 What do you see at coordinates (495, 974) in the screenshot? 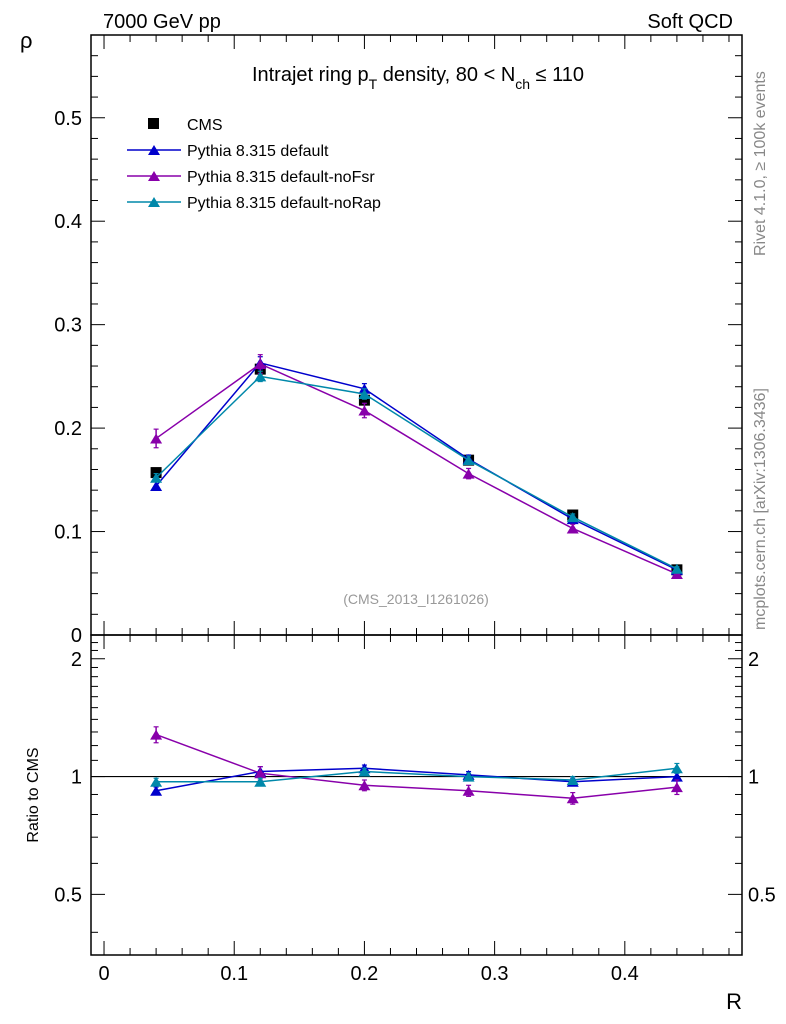
I see `x-tick-label: 0.3` at bounding box center [495, 974].